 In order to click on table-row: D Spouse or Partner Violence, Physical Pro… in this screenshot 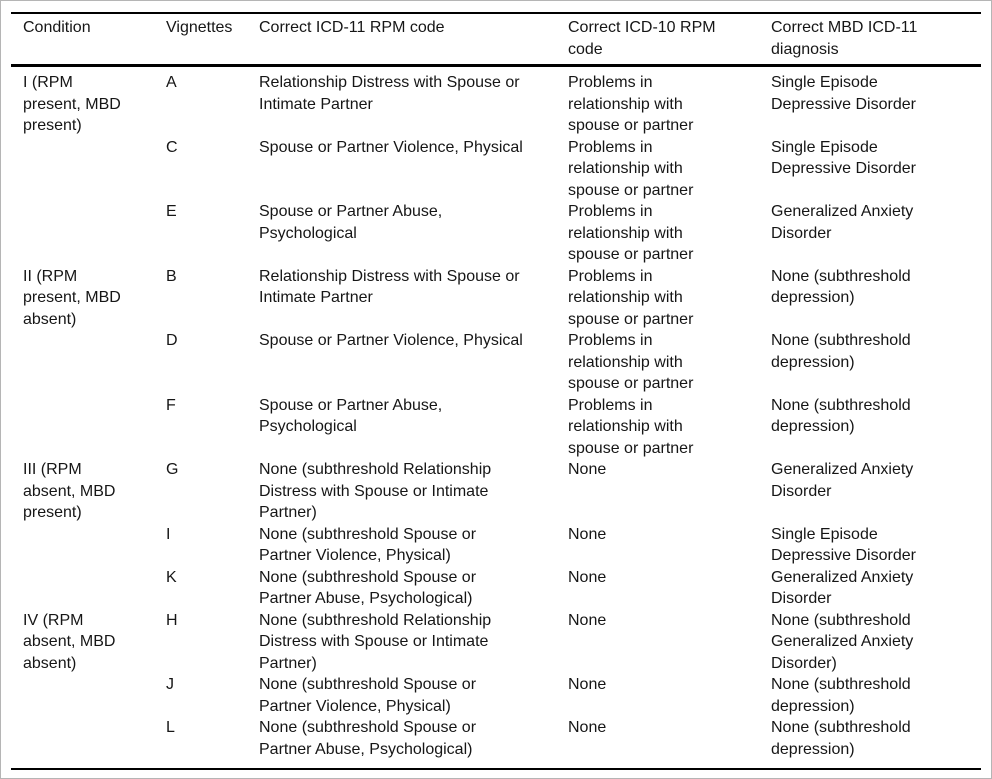, I will do `click(496, 362)`.